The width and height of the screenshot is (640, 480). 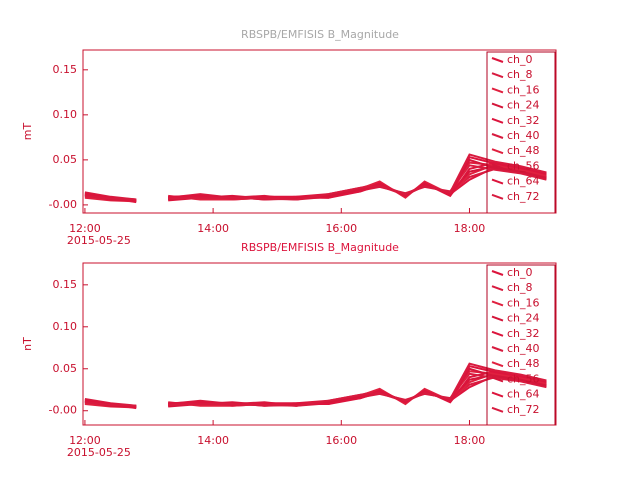 I want to click on y-axis-label: mT, so click(x=27, y=132).